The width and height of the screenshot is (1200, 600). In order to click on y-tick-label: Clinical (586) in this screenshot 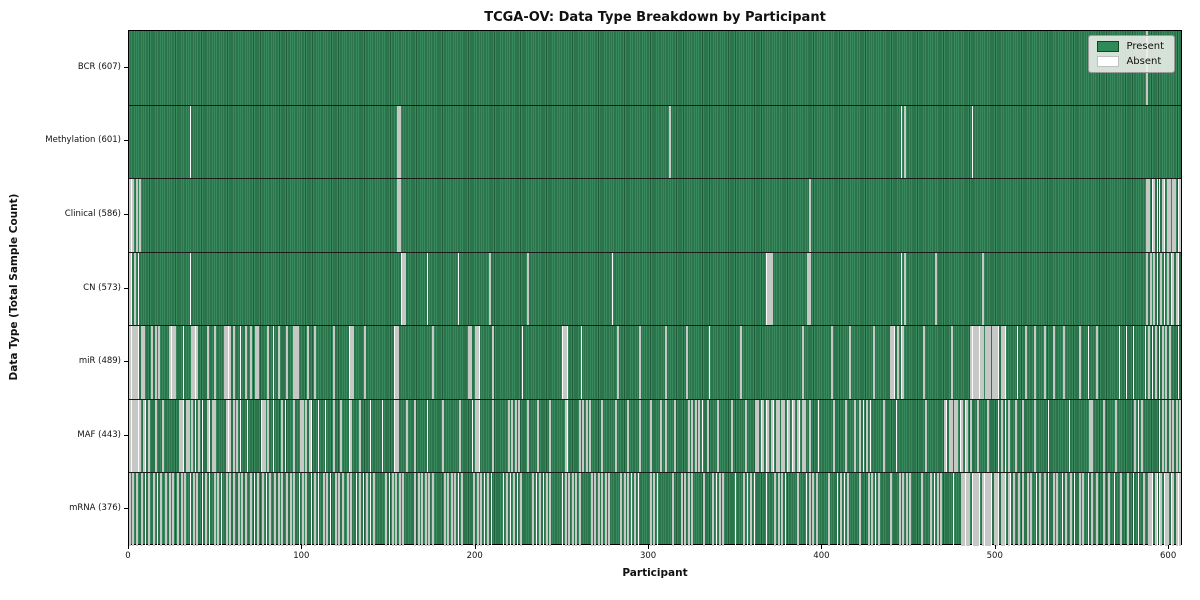, I will do `click(92, 213)`.